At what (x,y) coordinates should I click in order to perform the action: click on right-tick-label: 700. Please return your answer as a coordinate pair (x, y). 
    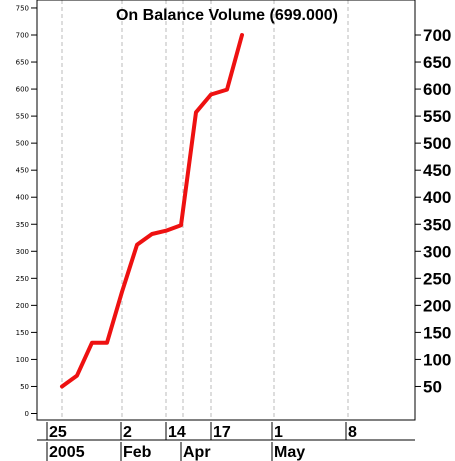
    Looking at the image, I should click on (437, 35).